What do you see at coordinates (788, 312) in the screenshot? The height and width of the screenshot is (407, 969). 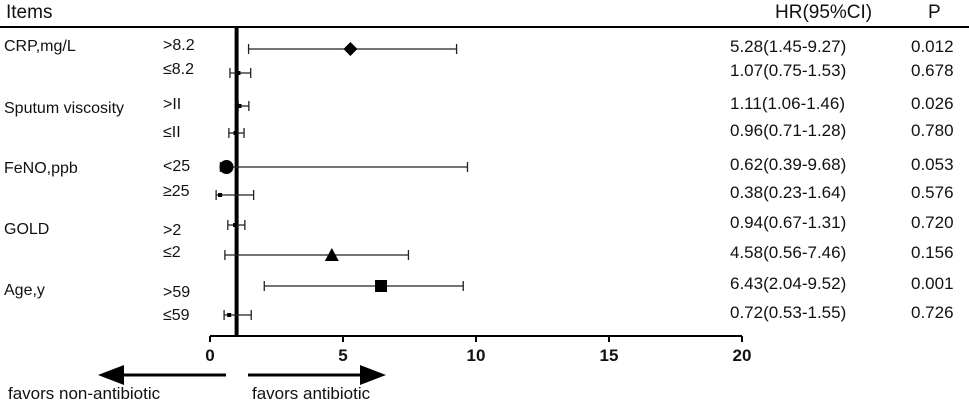 I see `hr-ci-value: 0.72(0.53-1.55)` at bounding box center [788, 312].